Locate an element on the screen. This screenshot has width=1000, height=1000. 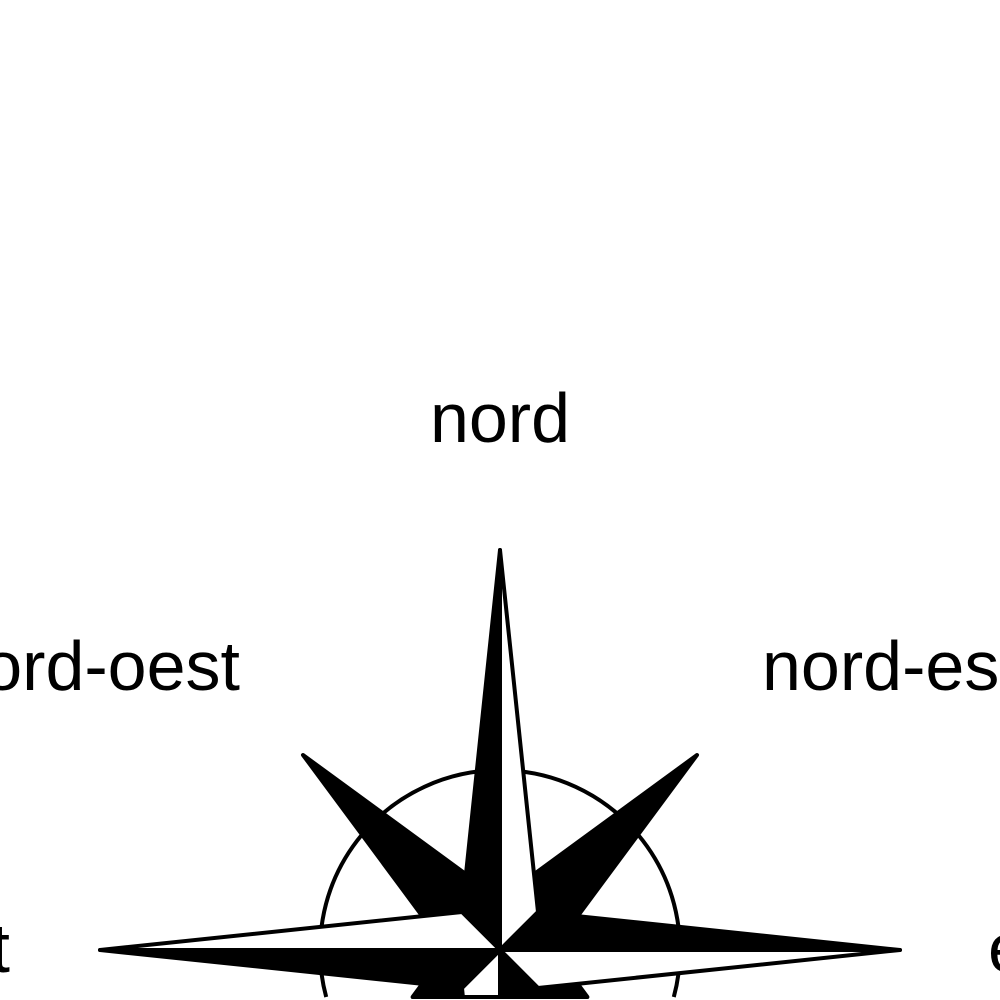
label-west: oest is located at coordinates (5, 948).